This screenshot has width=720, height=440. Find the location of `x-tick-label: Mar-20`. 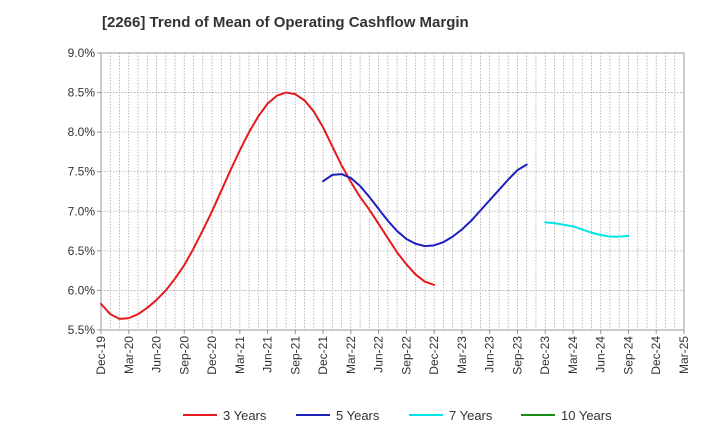

x-tick-label: Mar-20 is located at coordinates (129, 355).